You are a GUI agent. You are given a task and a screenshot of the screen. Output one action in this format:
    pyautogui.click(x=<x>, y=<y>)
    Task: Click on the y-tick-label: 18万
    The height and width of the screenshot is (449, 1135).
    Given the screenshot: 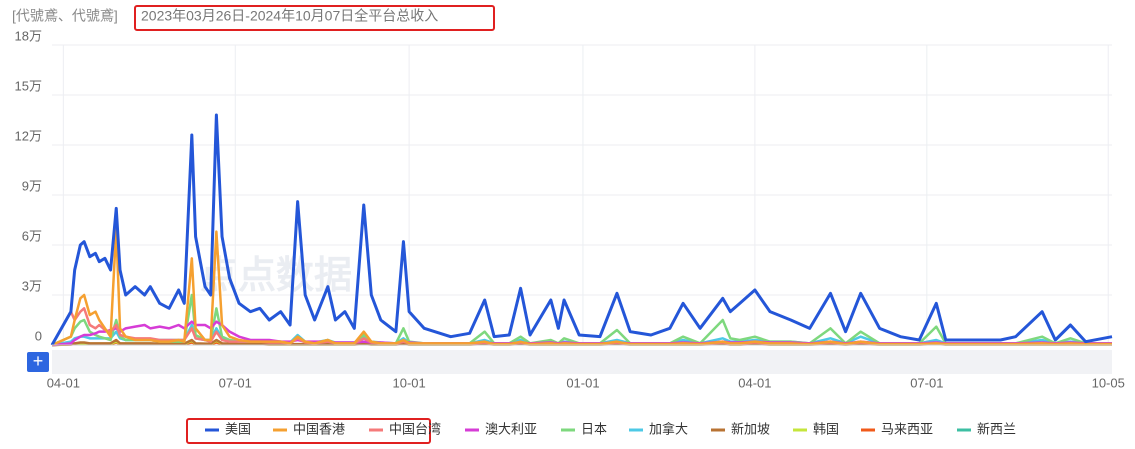 What is the action you would take?
    pyautogui.click(x=28, y=35)
    